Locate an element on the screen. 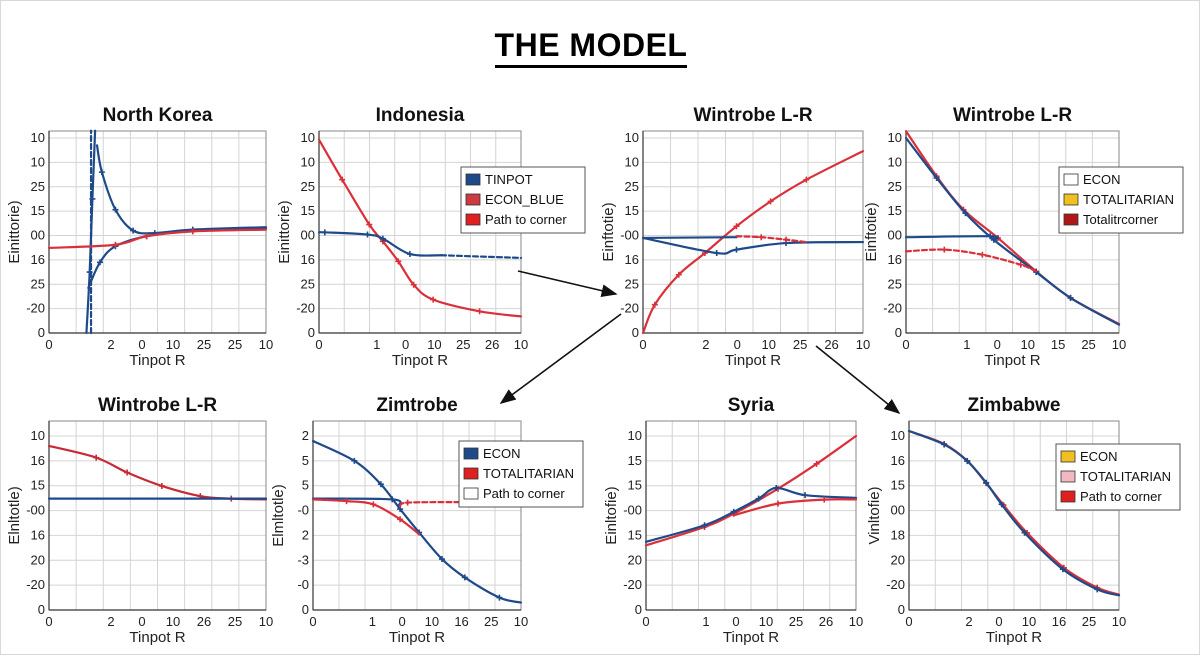  y-axis-label: Einittorie) is located at coordinates (14, 231).